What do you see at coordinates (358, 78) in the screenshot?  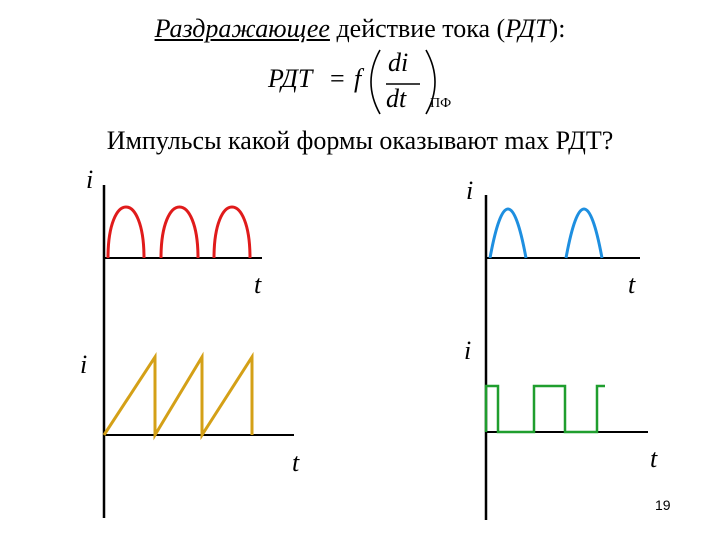 I see `formula-func: f` at bounding box center [358, 78].